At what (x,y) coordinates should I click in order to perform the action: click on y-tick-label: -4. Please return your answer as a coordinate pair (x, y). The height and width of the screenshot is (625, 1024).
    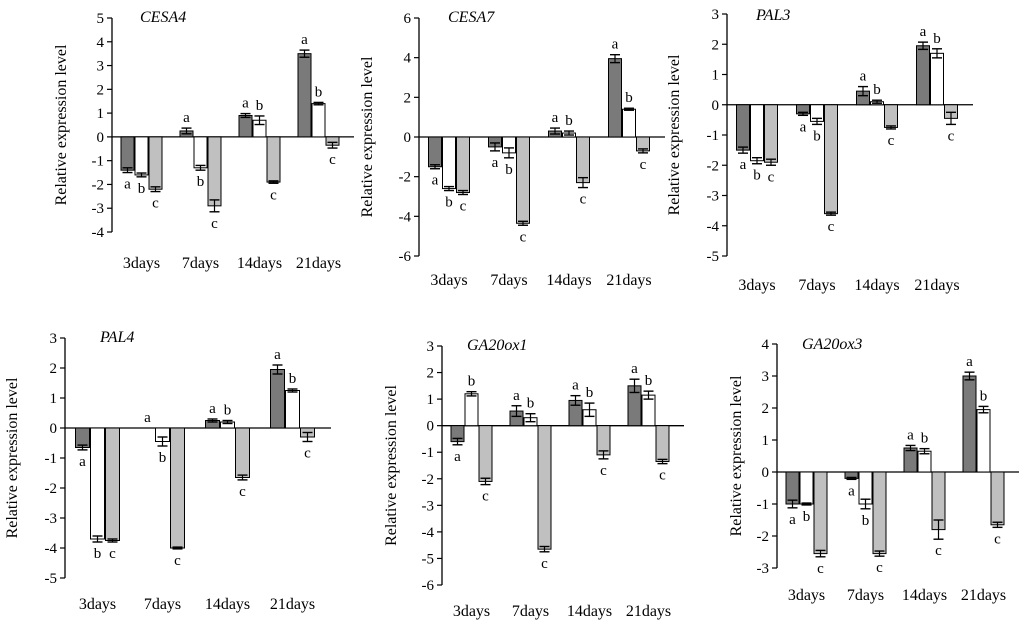
    Looking at the image, I should click on (713, 227).